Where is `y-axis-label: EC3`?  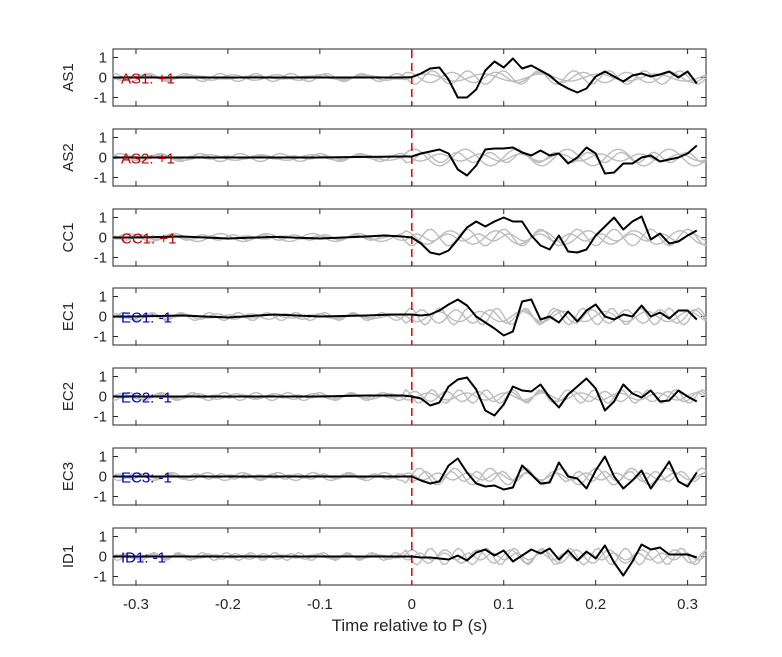
y-axis-label: EC3 is located at coordinates (68, 476).